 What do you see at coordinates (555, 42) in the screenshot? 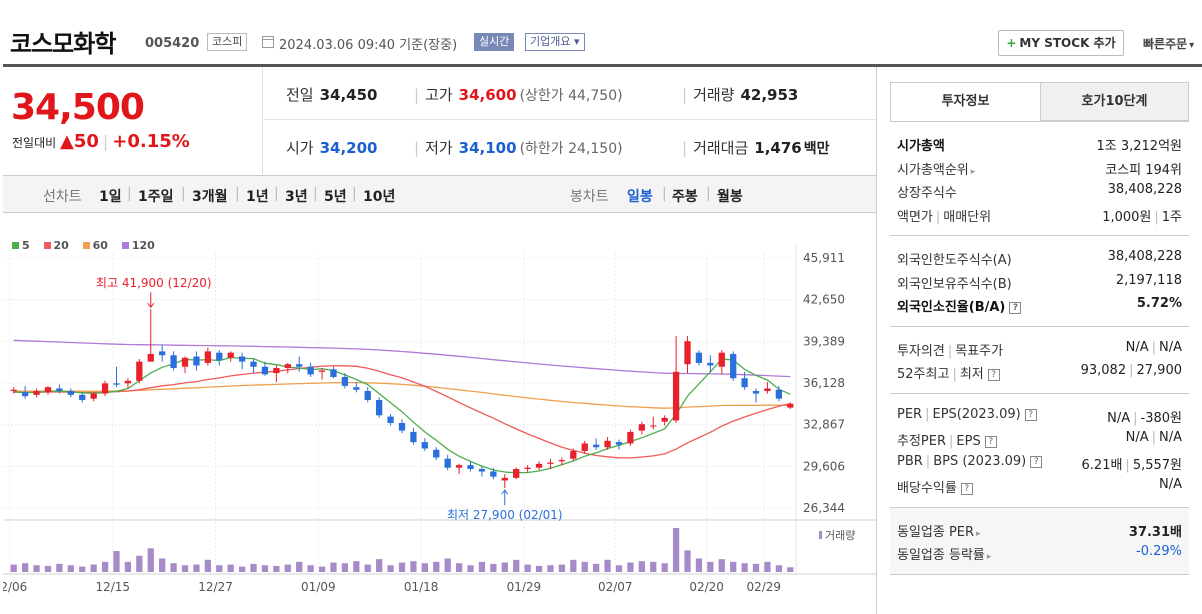
I see `corp-summary-dropdown: 기업개요 ▾` at bounding box center [555, 42].